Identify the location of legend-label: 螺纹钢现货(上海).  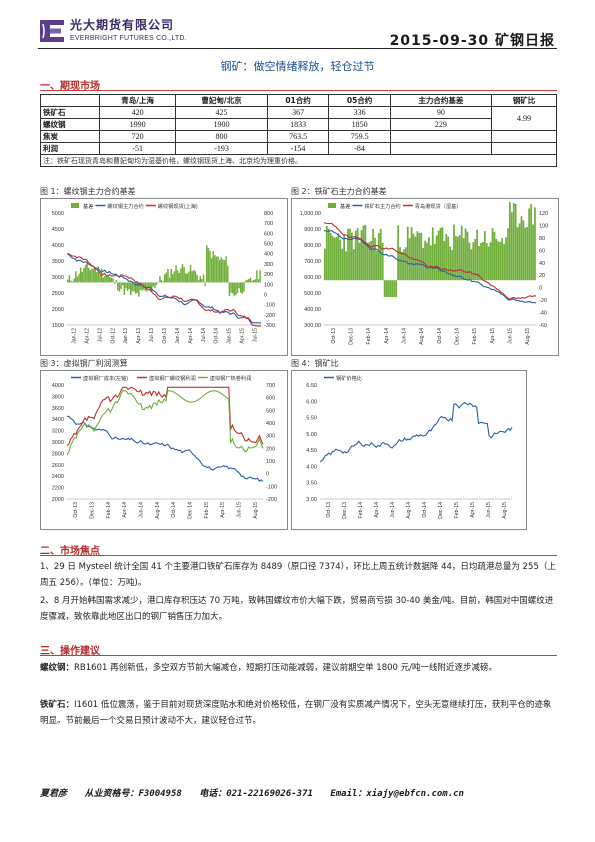
(178, 206).